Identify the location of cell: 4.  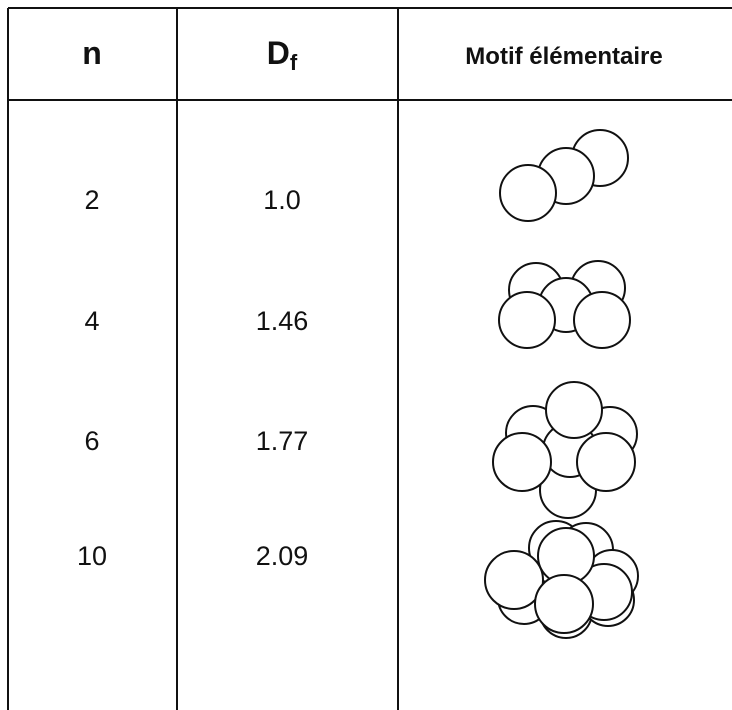
(91, 321).